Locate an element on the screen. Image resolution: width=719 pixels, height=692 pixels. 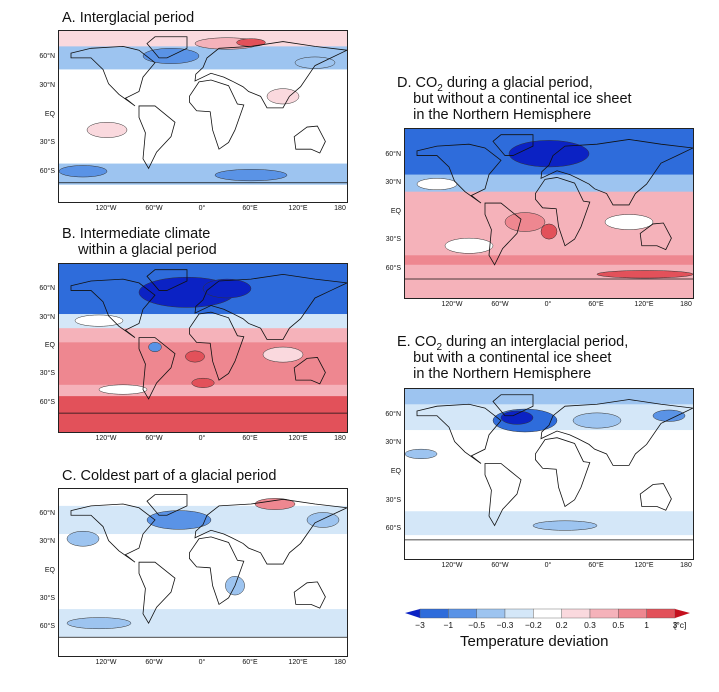
colorbar-tick-label: 0.3 is located at coordinates (590, 625).